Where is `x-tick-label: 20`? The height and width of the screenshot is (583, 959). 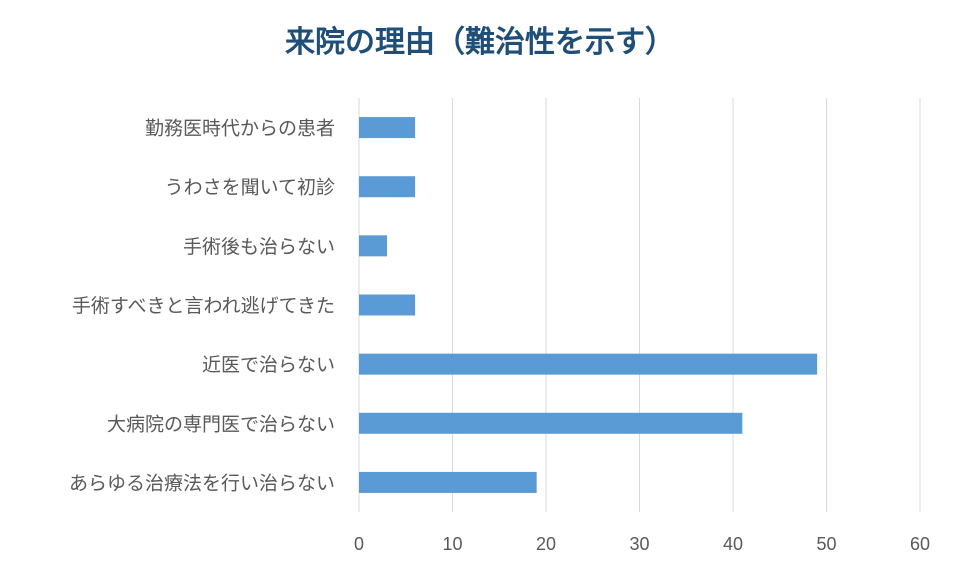 x-tick-label: 20 is located at coordinates (546, 544).